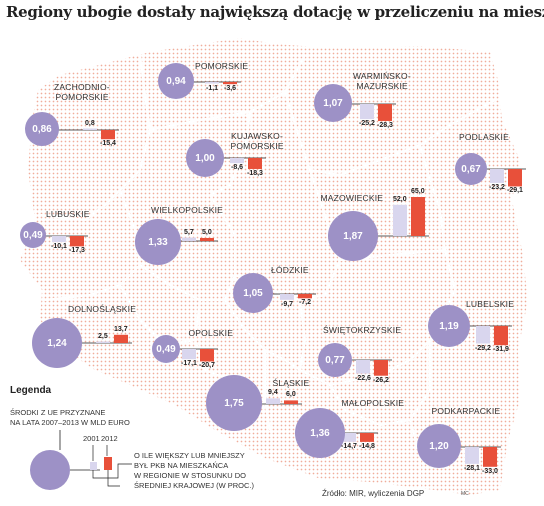 The width and height of the screenshot is (544, 506). What do you see at coordinates (291, 395) in the screenshot?
I see `value-2012-śląskie: 6,0` at bounding box center [291, 395].